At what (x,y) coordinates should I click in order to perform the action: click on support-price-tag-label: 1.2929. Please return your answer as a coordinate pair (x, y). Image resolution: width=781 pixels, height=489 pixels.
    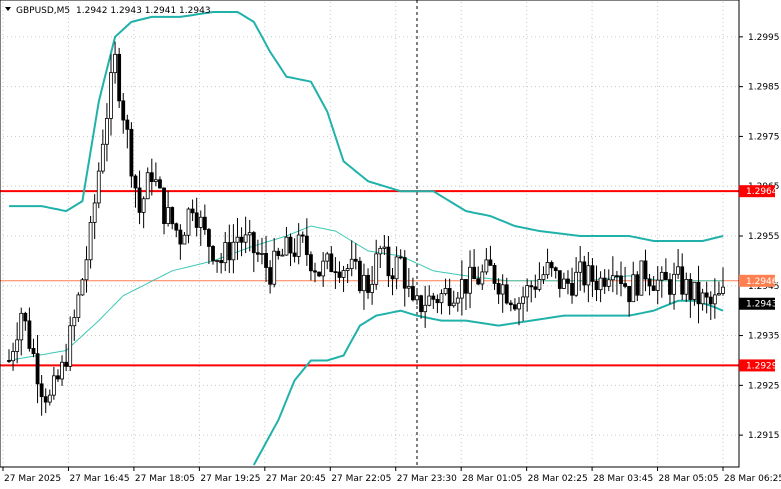
    Looking at the image, I should click on (762, 366).